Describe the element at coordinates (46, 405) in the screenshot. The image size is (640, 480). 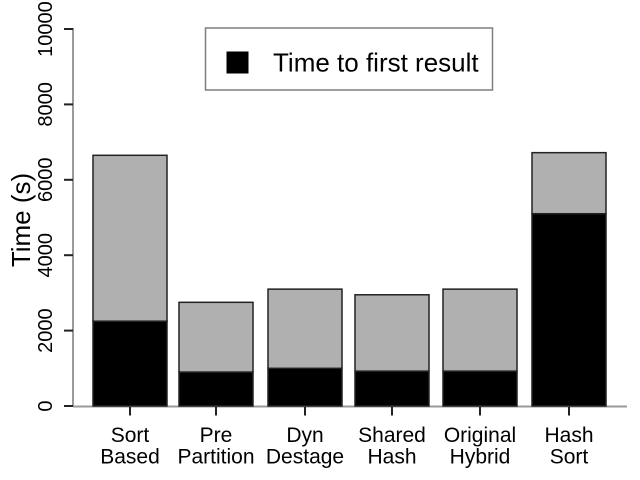
I see `y-tick-label: 0` at that location.